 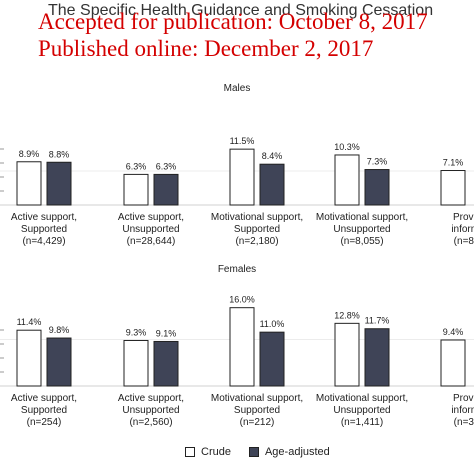 What do you see at coordinates (237, 88) in the screenshot?
I see `males-panel-title: Males` at bounding box center [237, 88].